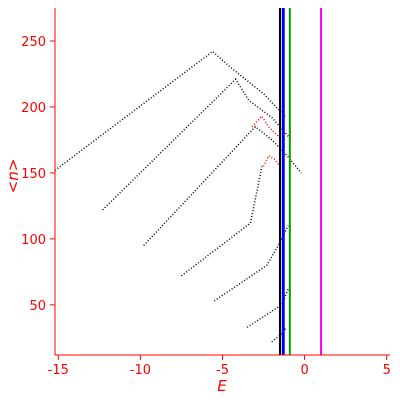  I want to click on x-tick-label-2: -5, so click(222, 370).